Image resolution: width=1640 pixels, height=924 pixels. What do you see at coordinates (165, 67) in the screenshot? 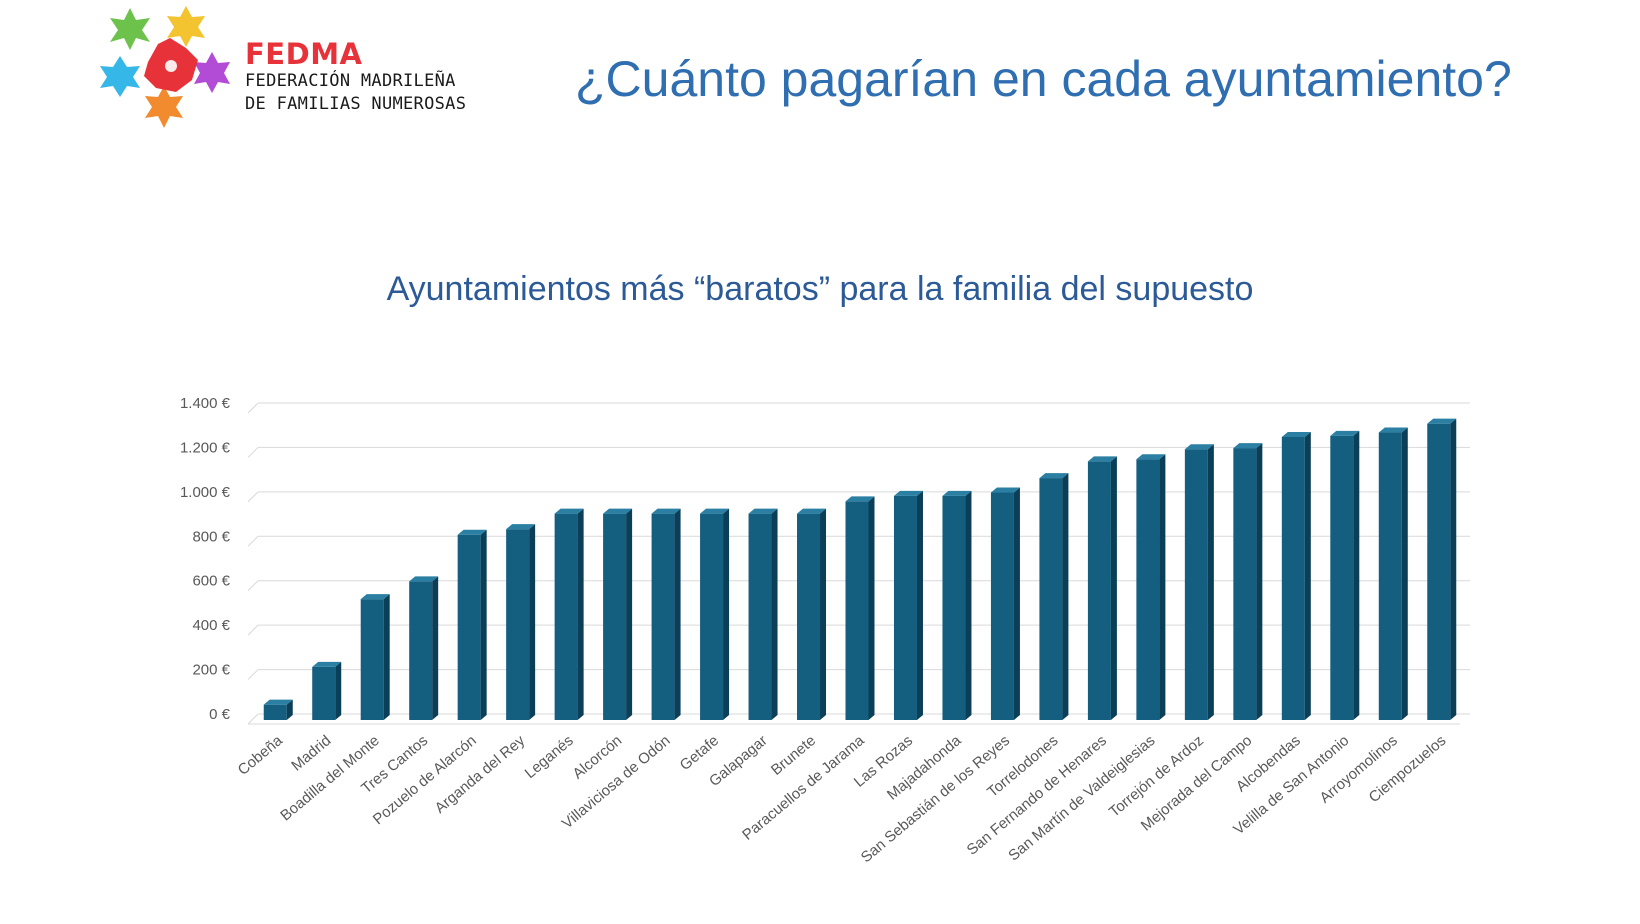
I see `fedma-logo-icon` at bounding box center [165, 67].